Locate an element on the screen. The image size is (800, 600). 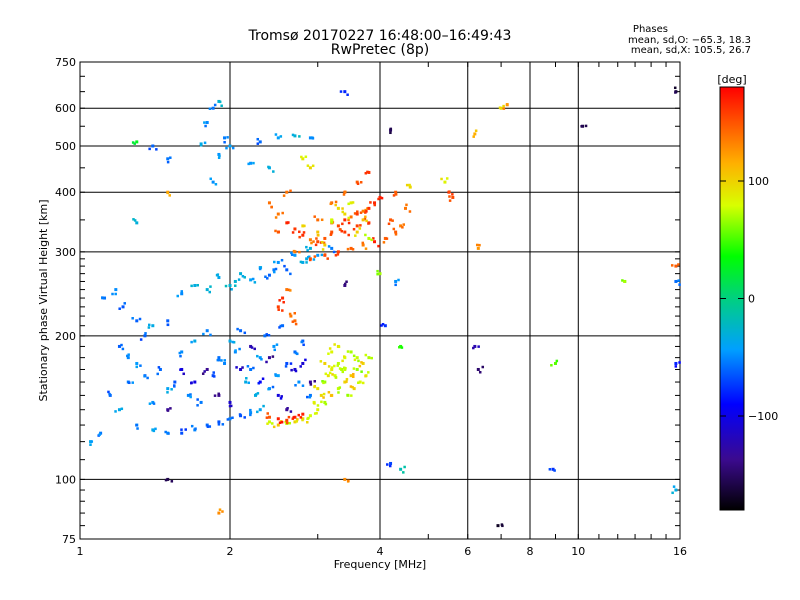
x-tick-label: 10 is located at coordinates (578, 551).